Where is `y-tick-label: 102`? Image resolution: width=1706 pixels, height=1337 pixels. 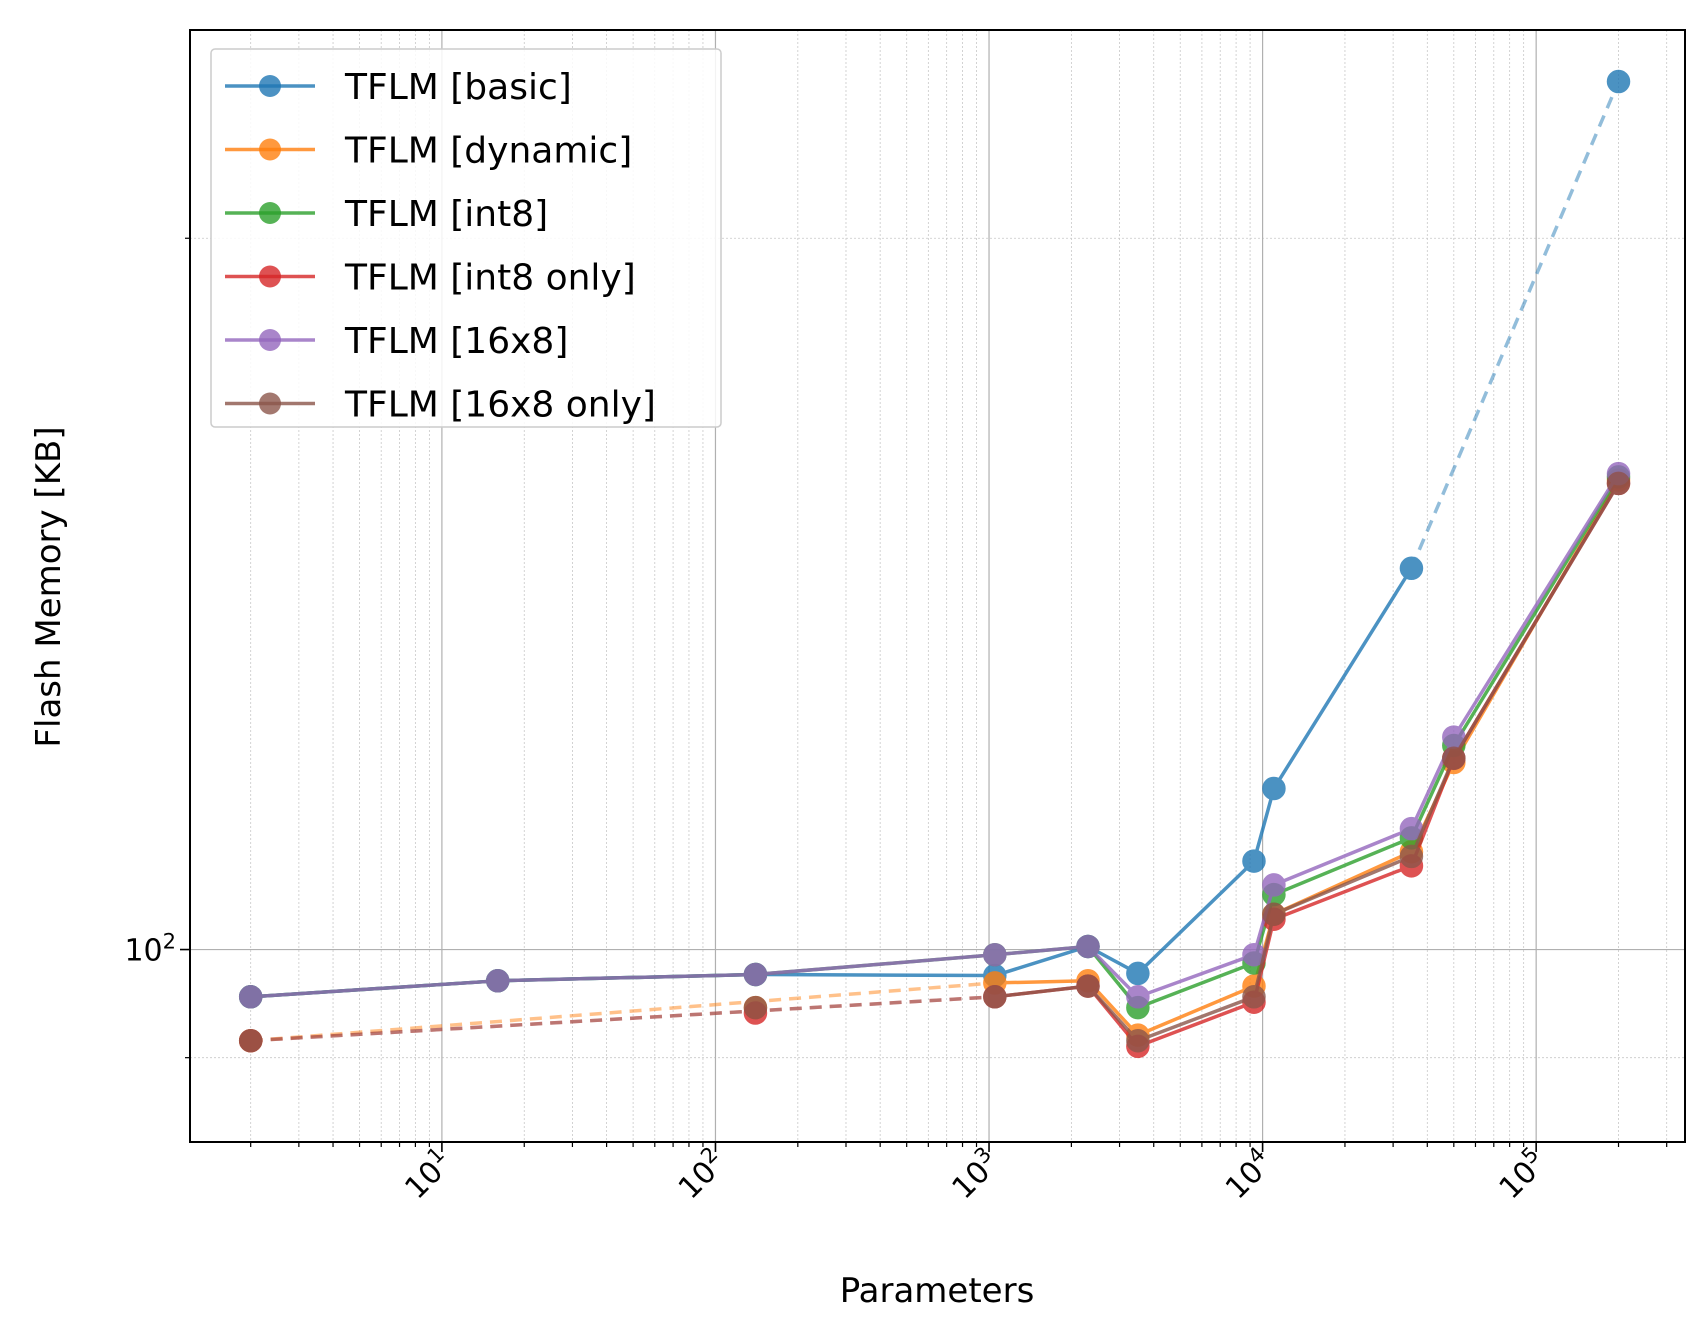 y-tick-label: 102 is located at coordinates (150, 949).